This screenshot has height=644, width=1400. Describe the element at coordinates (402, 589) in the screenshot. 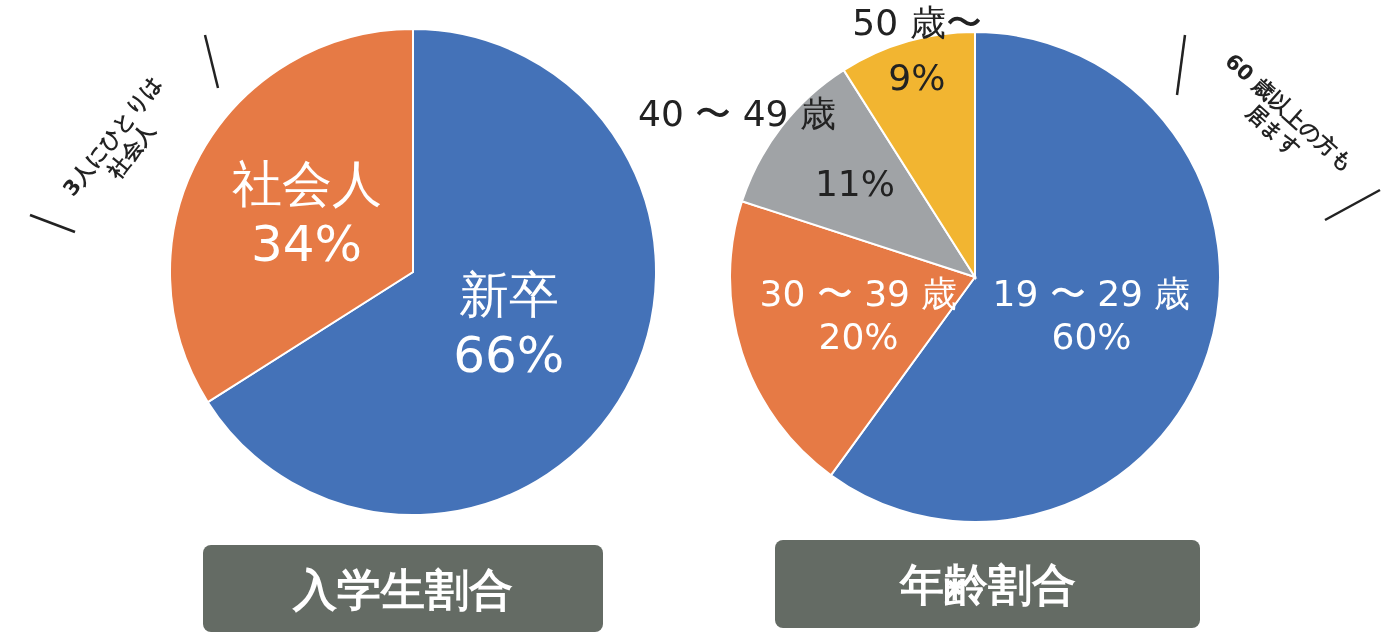

I see `text: 入学生割合` at that location.